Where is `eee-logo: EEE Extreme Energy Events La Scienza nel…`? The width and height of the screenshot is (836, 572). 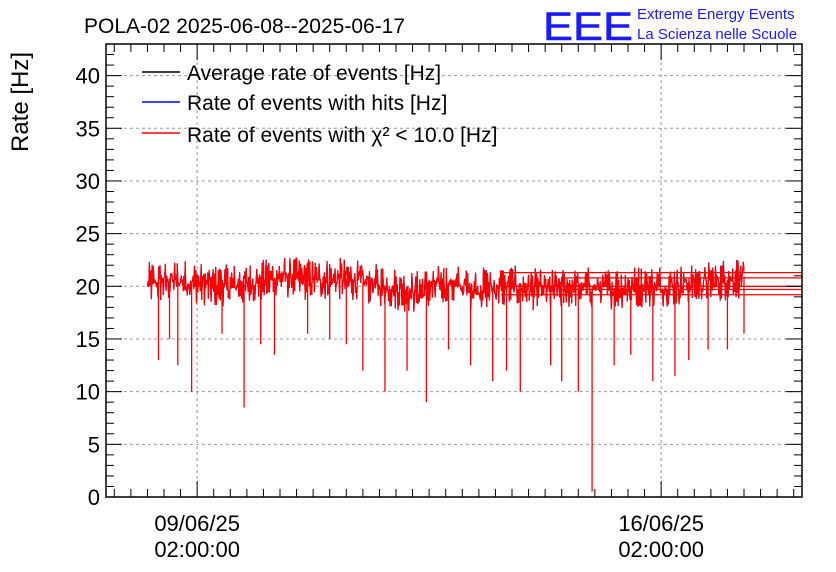 eee-logo: EEE Extreme Energy Events La Scienza nel… is located at coordinates (670, 27).